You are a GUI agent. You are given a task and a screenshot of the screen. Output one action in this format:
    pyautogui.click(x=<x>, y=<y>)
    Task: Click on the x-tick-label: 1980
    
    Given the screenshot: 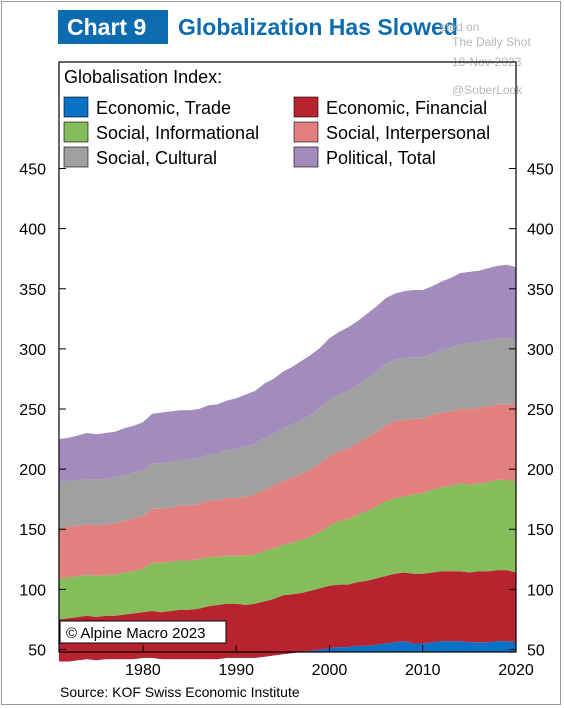 What is the action you would take?
    pyautogui.click(x=143, y=670)
    